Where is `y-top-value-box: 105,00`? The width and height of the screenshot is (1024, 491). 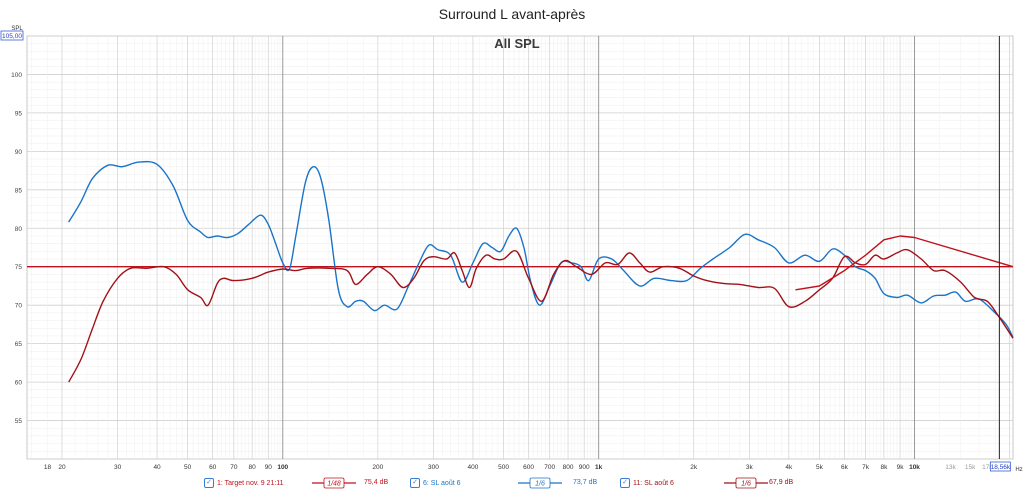 y-top-value-box: 105,00 is located at coordinates (12, 35).